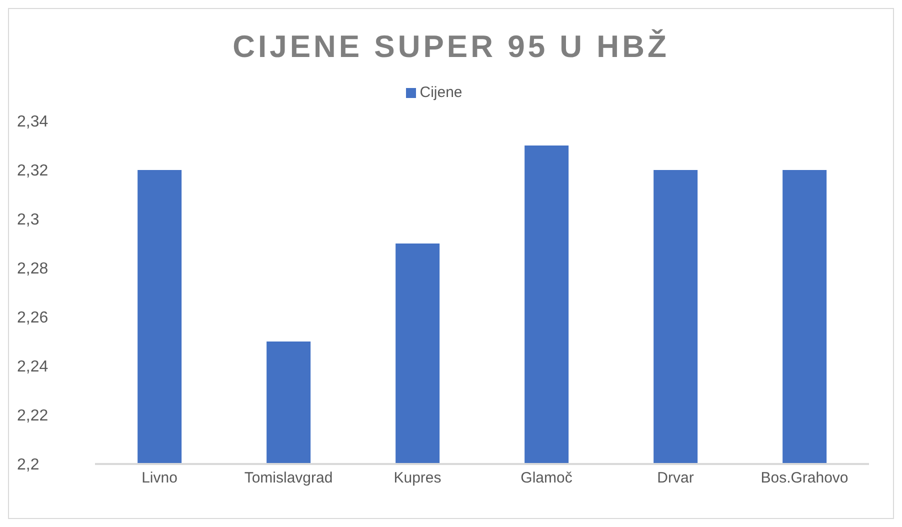 Image resolution: width=902 pixels, height=527 pixels. I want to click on x-tick-label: Drvar, so click(675, 478).